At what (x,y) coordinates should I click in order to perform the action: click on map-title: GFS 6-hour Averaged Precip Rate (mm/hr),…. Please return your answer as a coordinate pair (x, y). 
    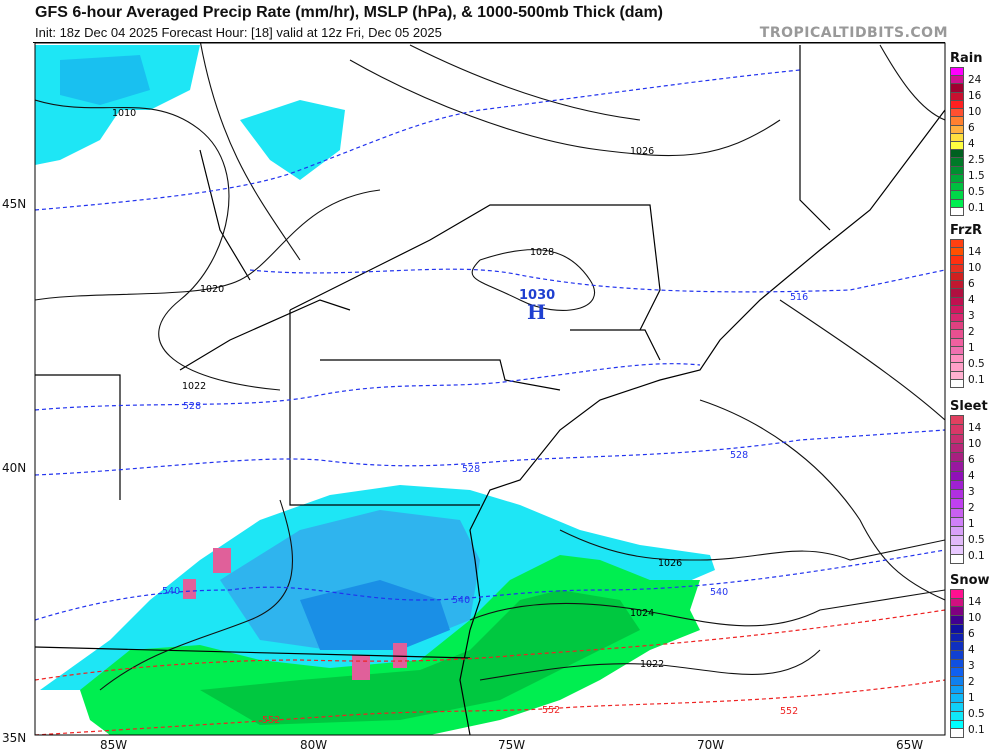
    Looking at the image, I should click on (349, 12).